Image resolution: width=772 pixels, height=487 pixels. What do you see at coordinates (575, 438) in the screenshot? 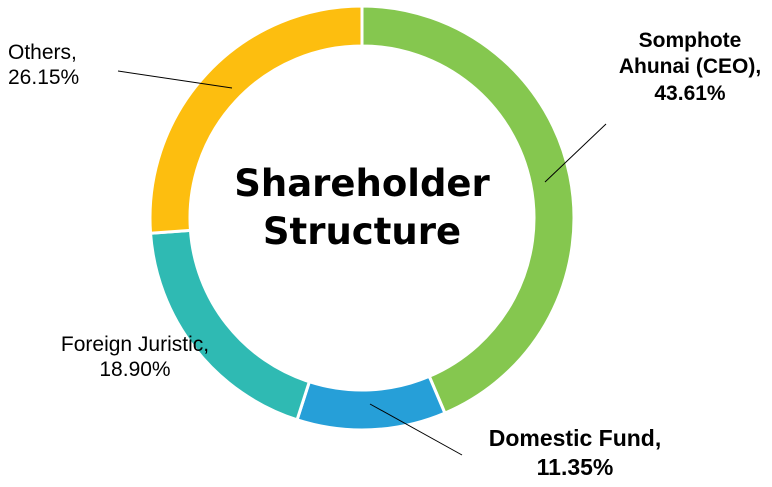
I see `category-label: Domestic Fund,` at bounding box center [575, 438].